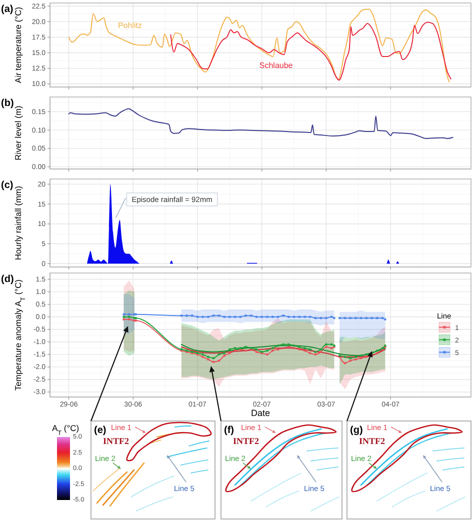  I want to click on chart-title: (c), so click(7, 185).